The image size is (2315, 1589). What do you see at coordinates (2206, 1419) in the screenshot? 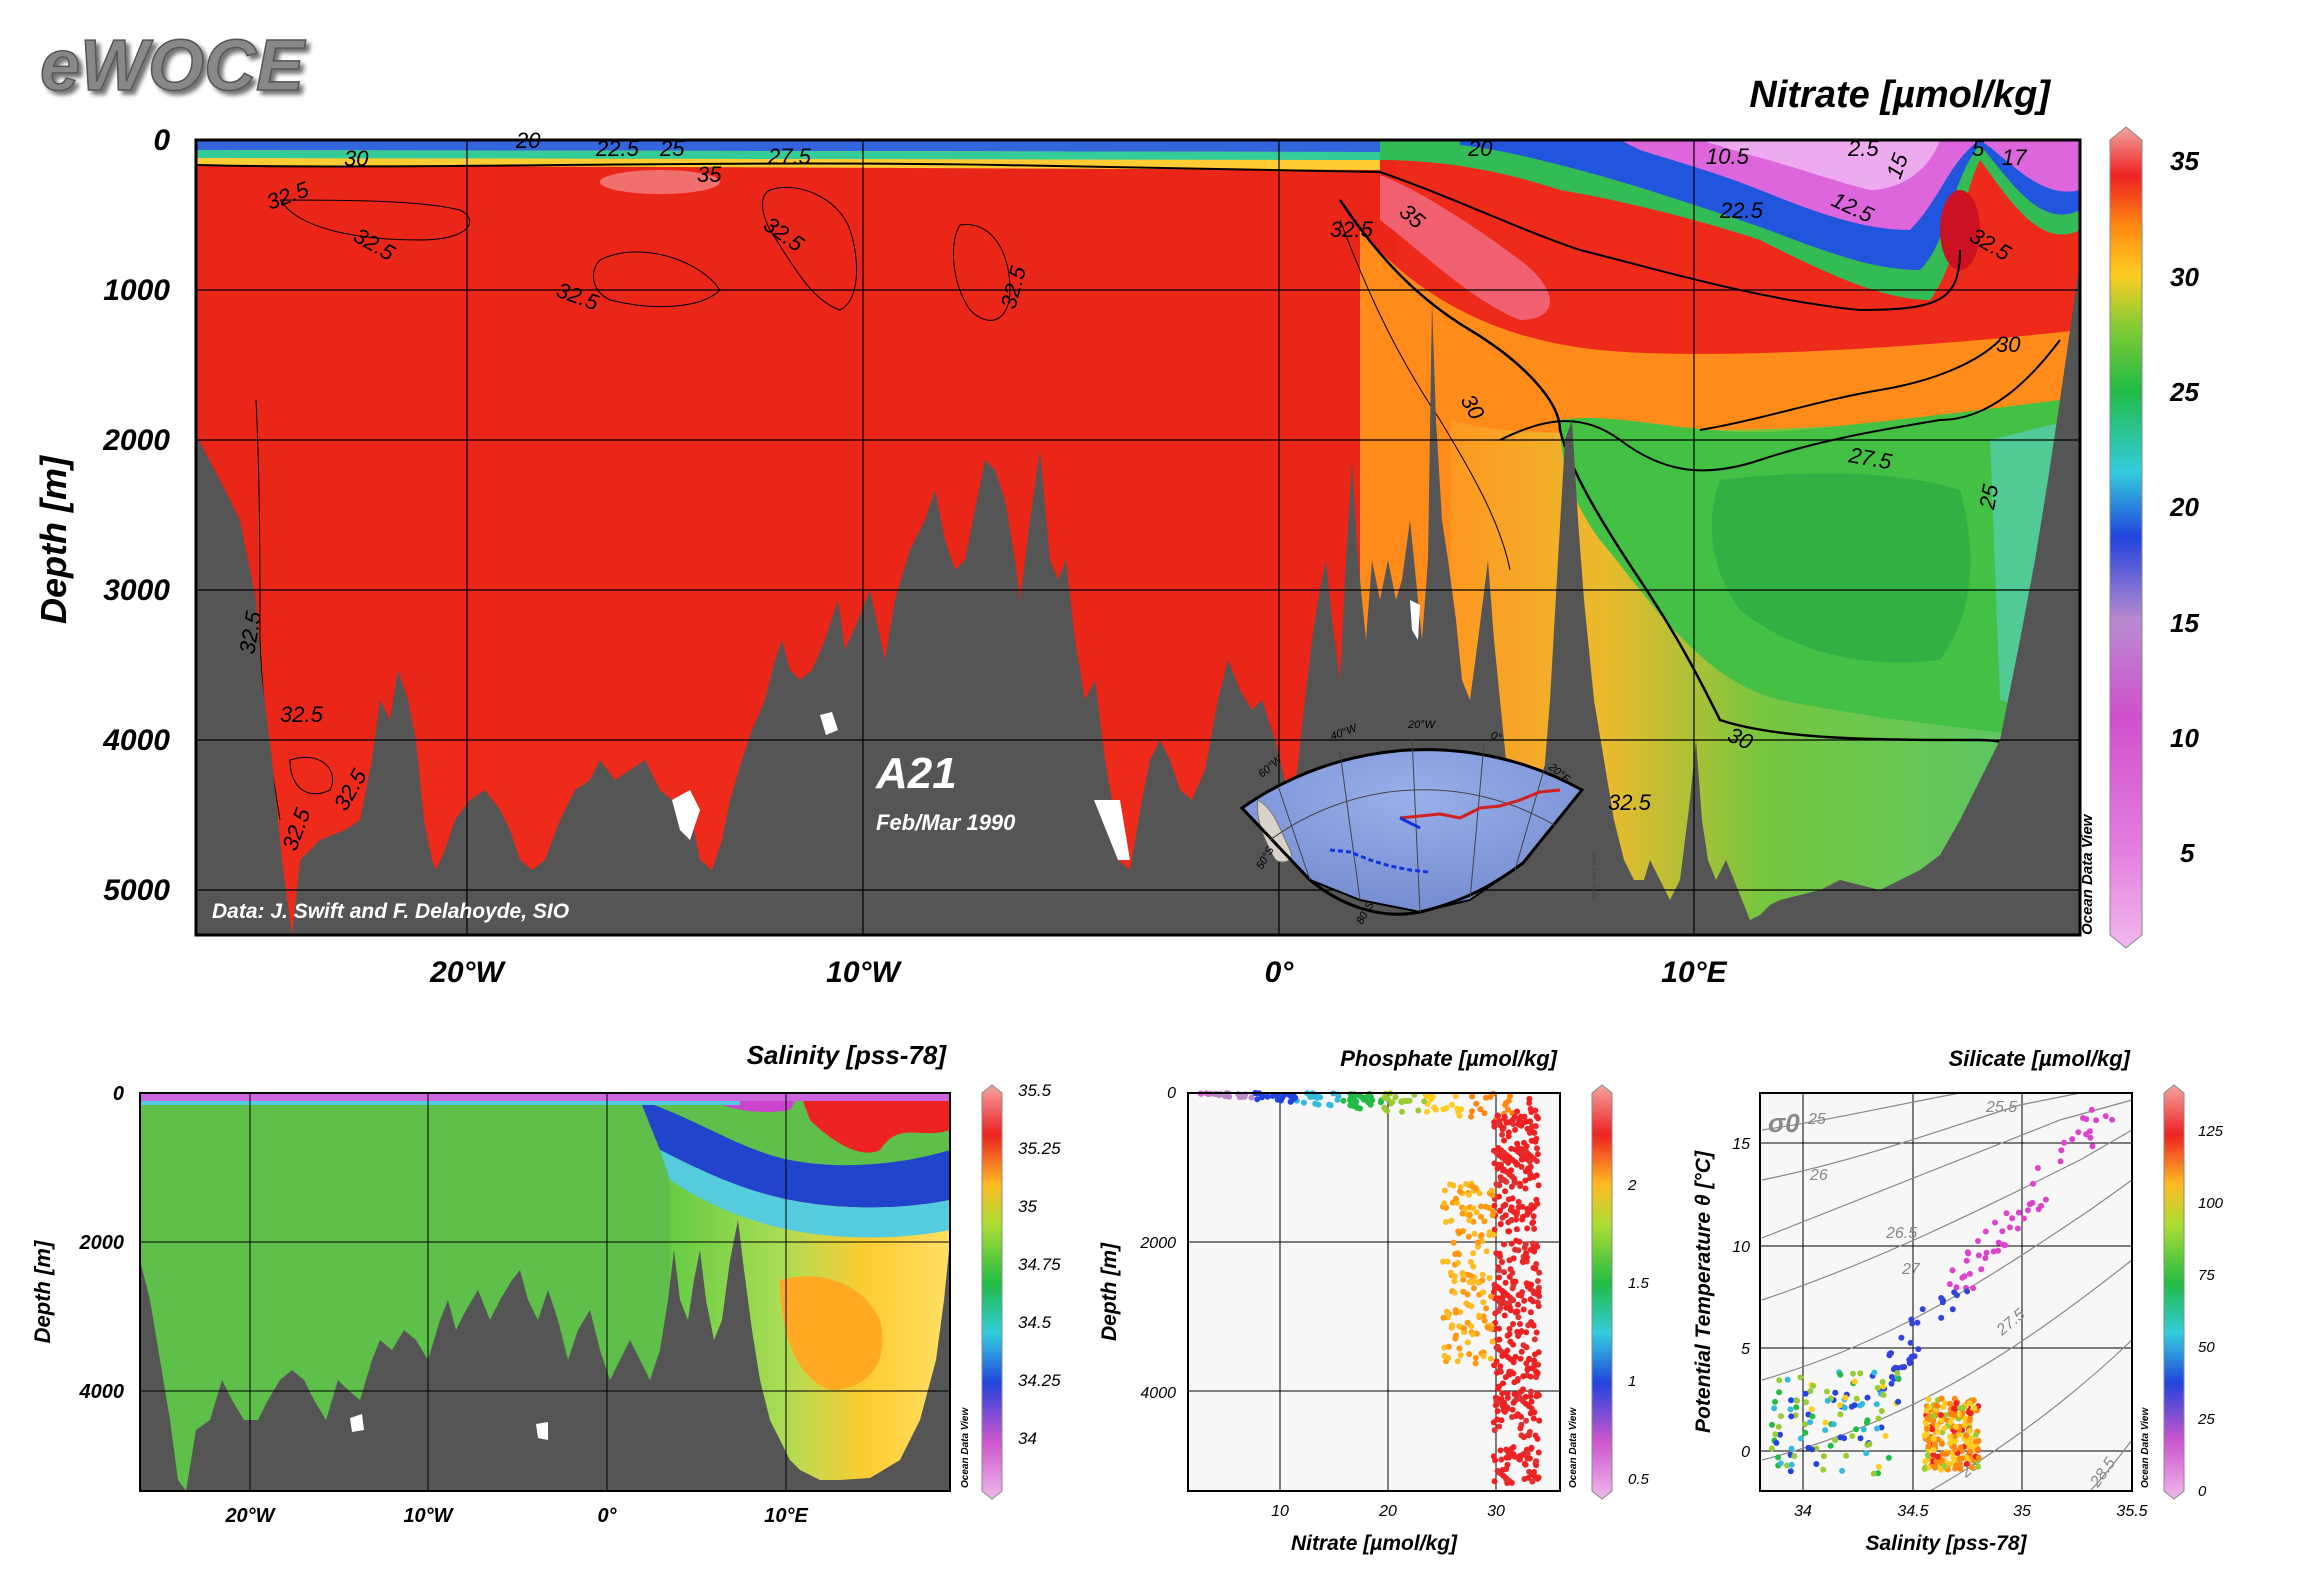
I see `colorbar-tick: 25` at bounding box center [2206, 1419].